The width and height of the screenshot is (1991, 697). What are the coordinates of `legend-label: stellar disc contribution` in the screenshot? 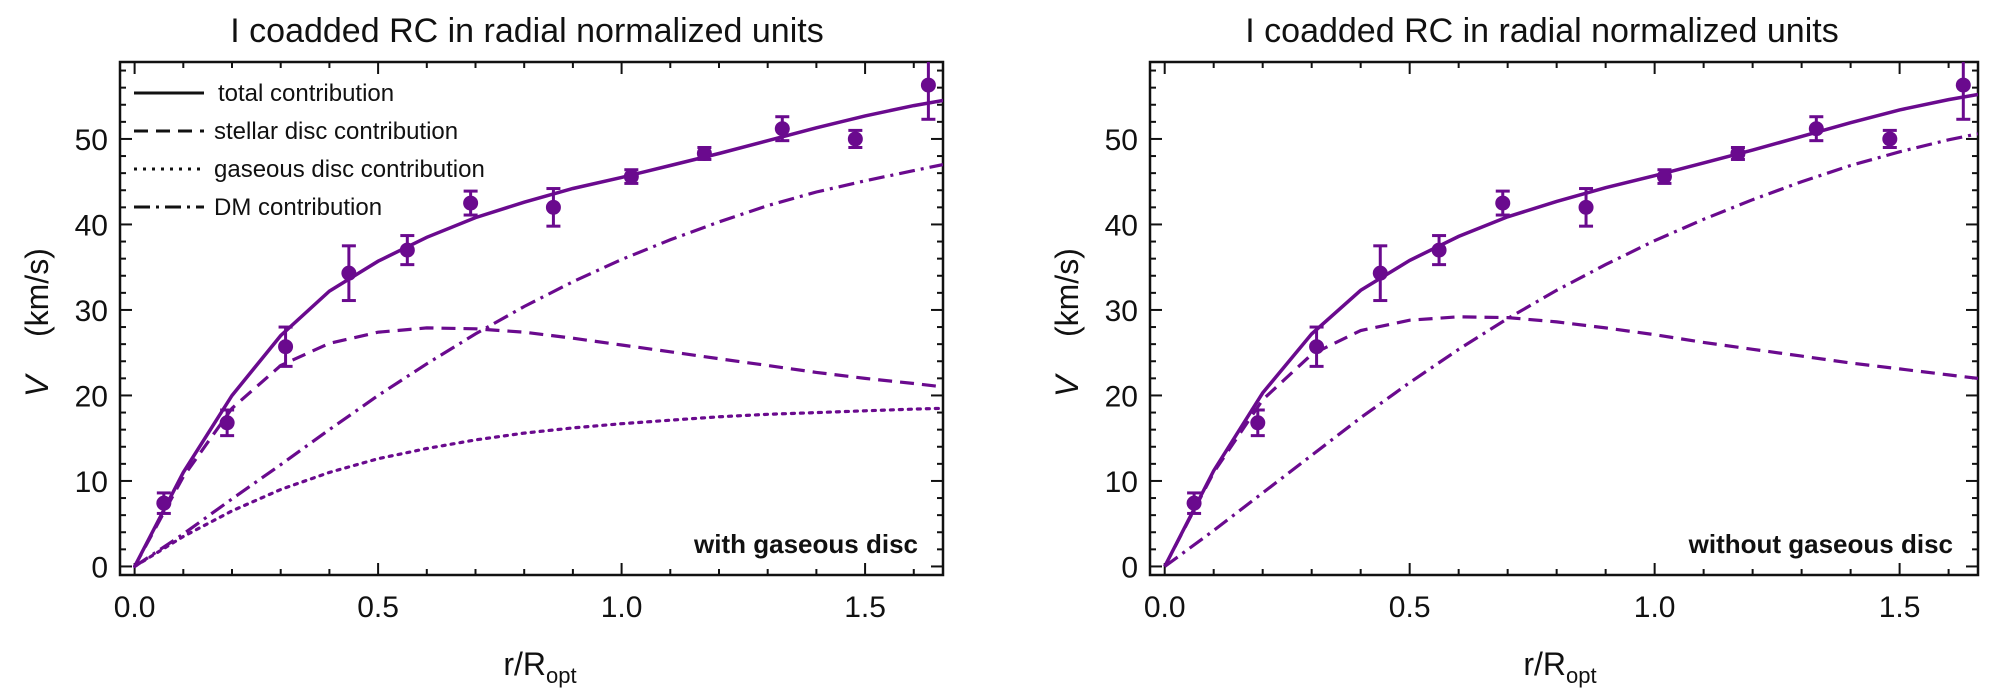 It's located at (336, 131).